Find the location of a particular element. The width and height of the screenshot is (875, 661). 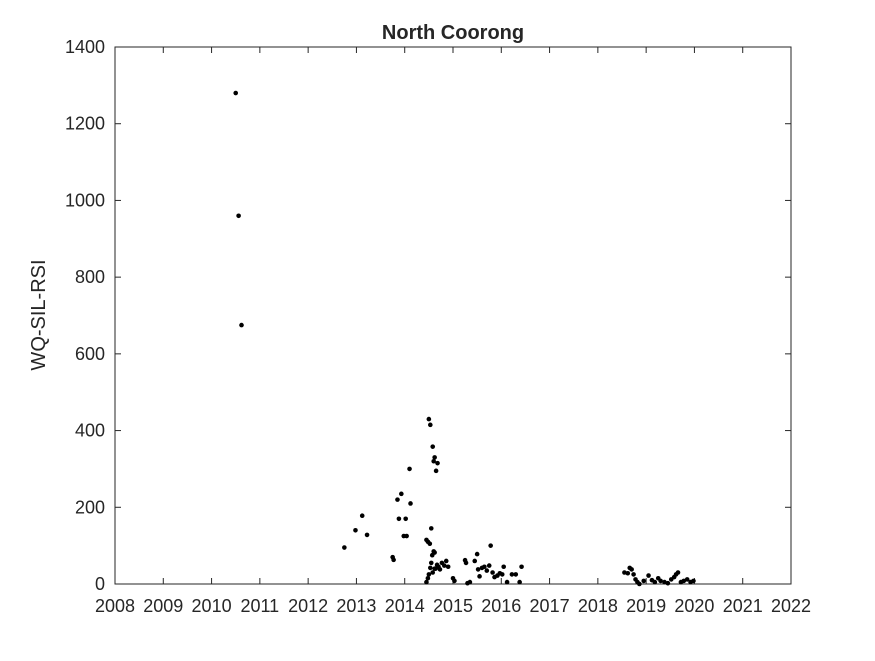

x-tick-label: 2015 is located at coordinates (453, 606).